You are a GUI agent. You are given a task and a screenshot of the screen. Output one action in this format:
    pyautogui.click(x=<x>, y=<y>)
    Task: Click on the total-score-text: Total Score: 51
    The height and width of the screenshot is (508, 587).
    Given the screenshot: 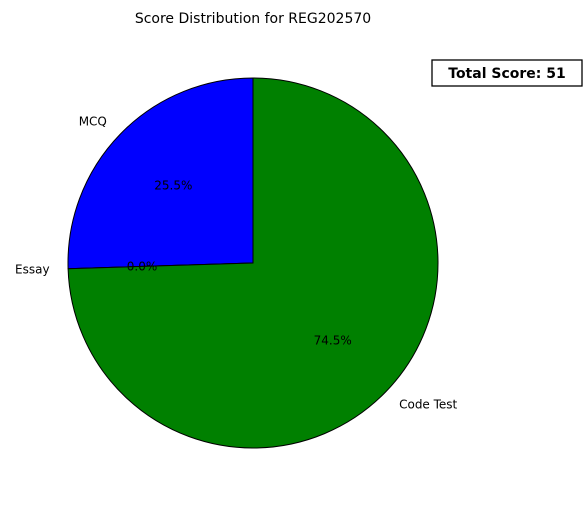 What is the action you would take?
    pyautogui.click(x=506, y=74)
    